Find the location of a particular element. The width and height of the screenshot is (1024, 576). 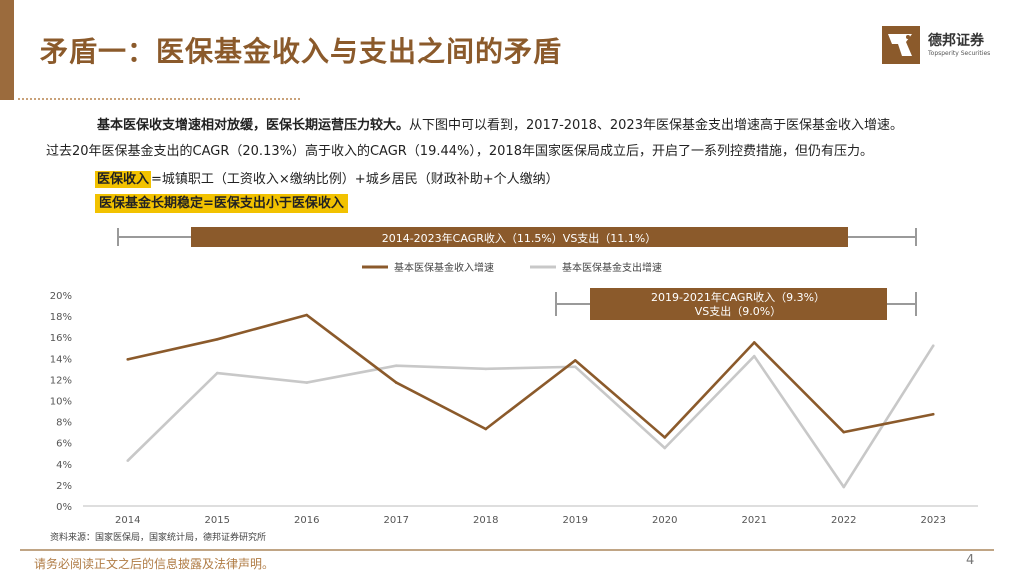

highlight-1-rest: =城镇职工（工资收入×缴纳比例）+城乡居民（财政补助+个人缴纳） is located at coordinates (355, 179).